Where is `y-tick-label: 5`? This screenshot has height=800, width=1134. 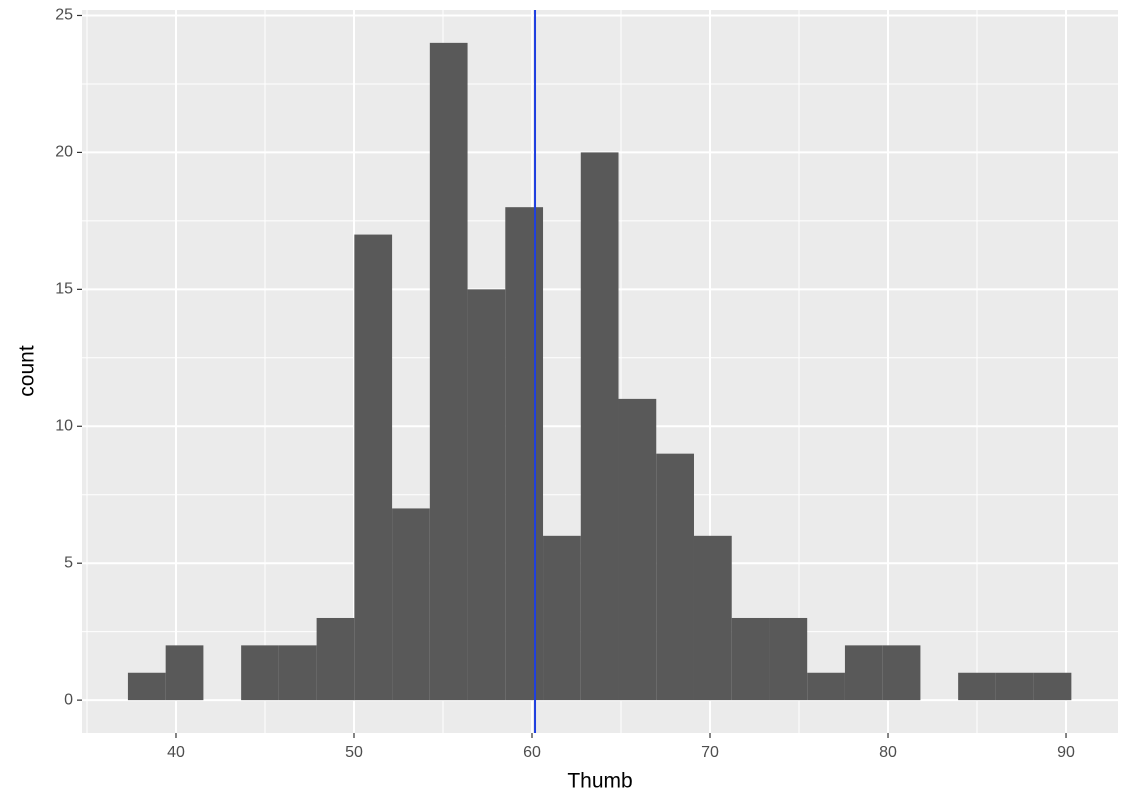
y-tick-label: 5 is located at coordinates (68, 562).